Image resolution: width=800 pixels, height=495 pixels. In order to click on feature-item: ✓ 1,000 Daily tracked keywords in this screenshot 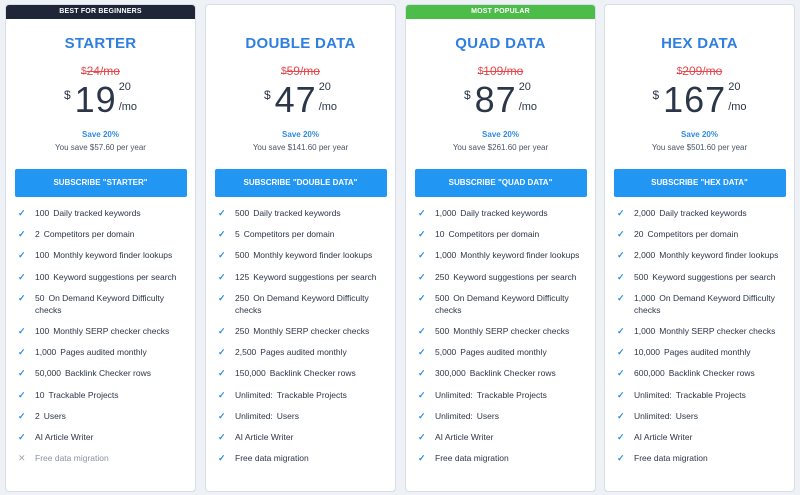, I will do `click(502, 213)`.